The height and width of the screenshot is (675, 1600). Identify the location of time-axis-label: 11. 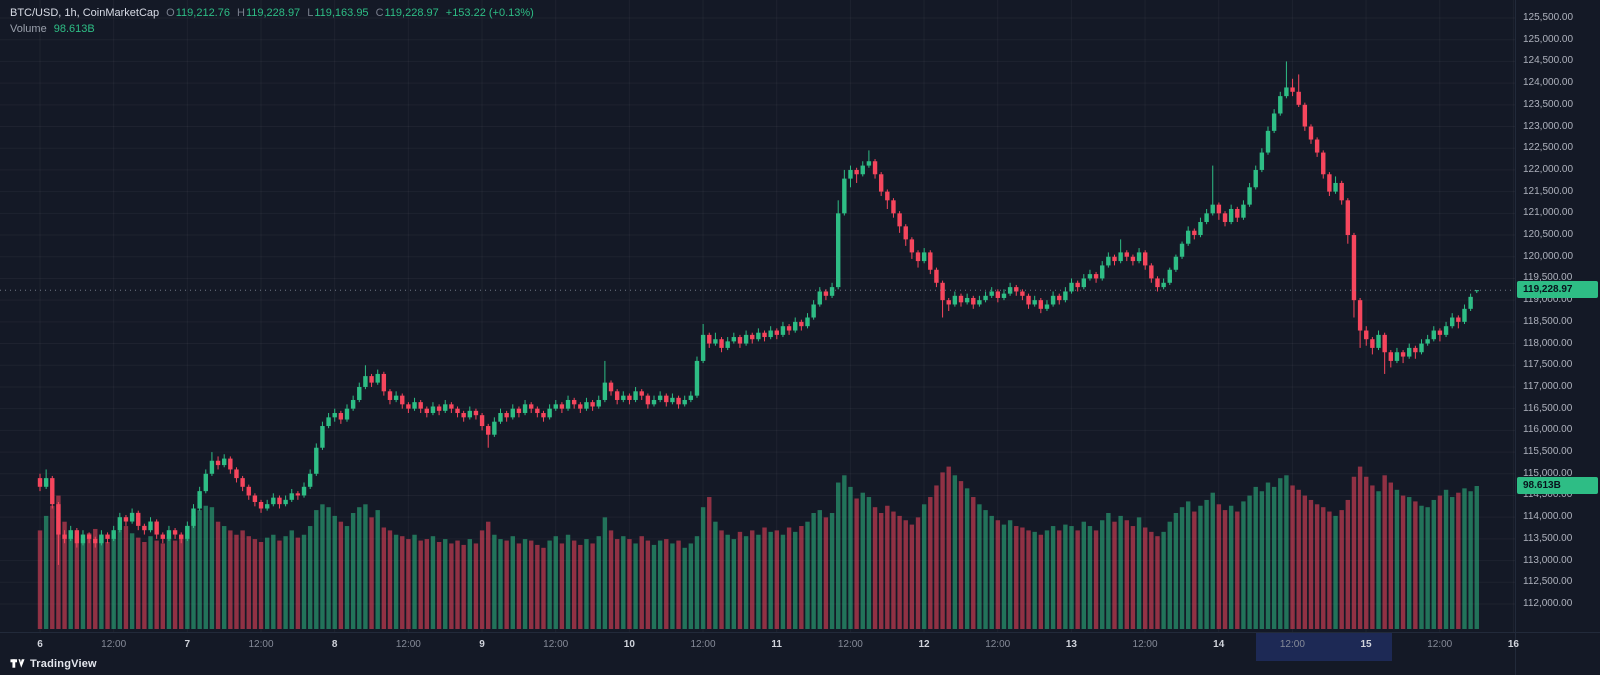
(776, 644).